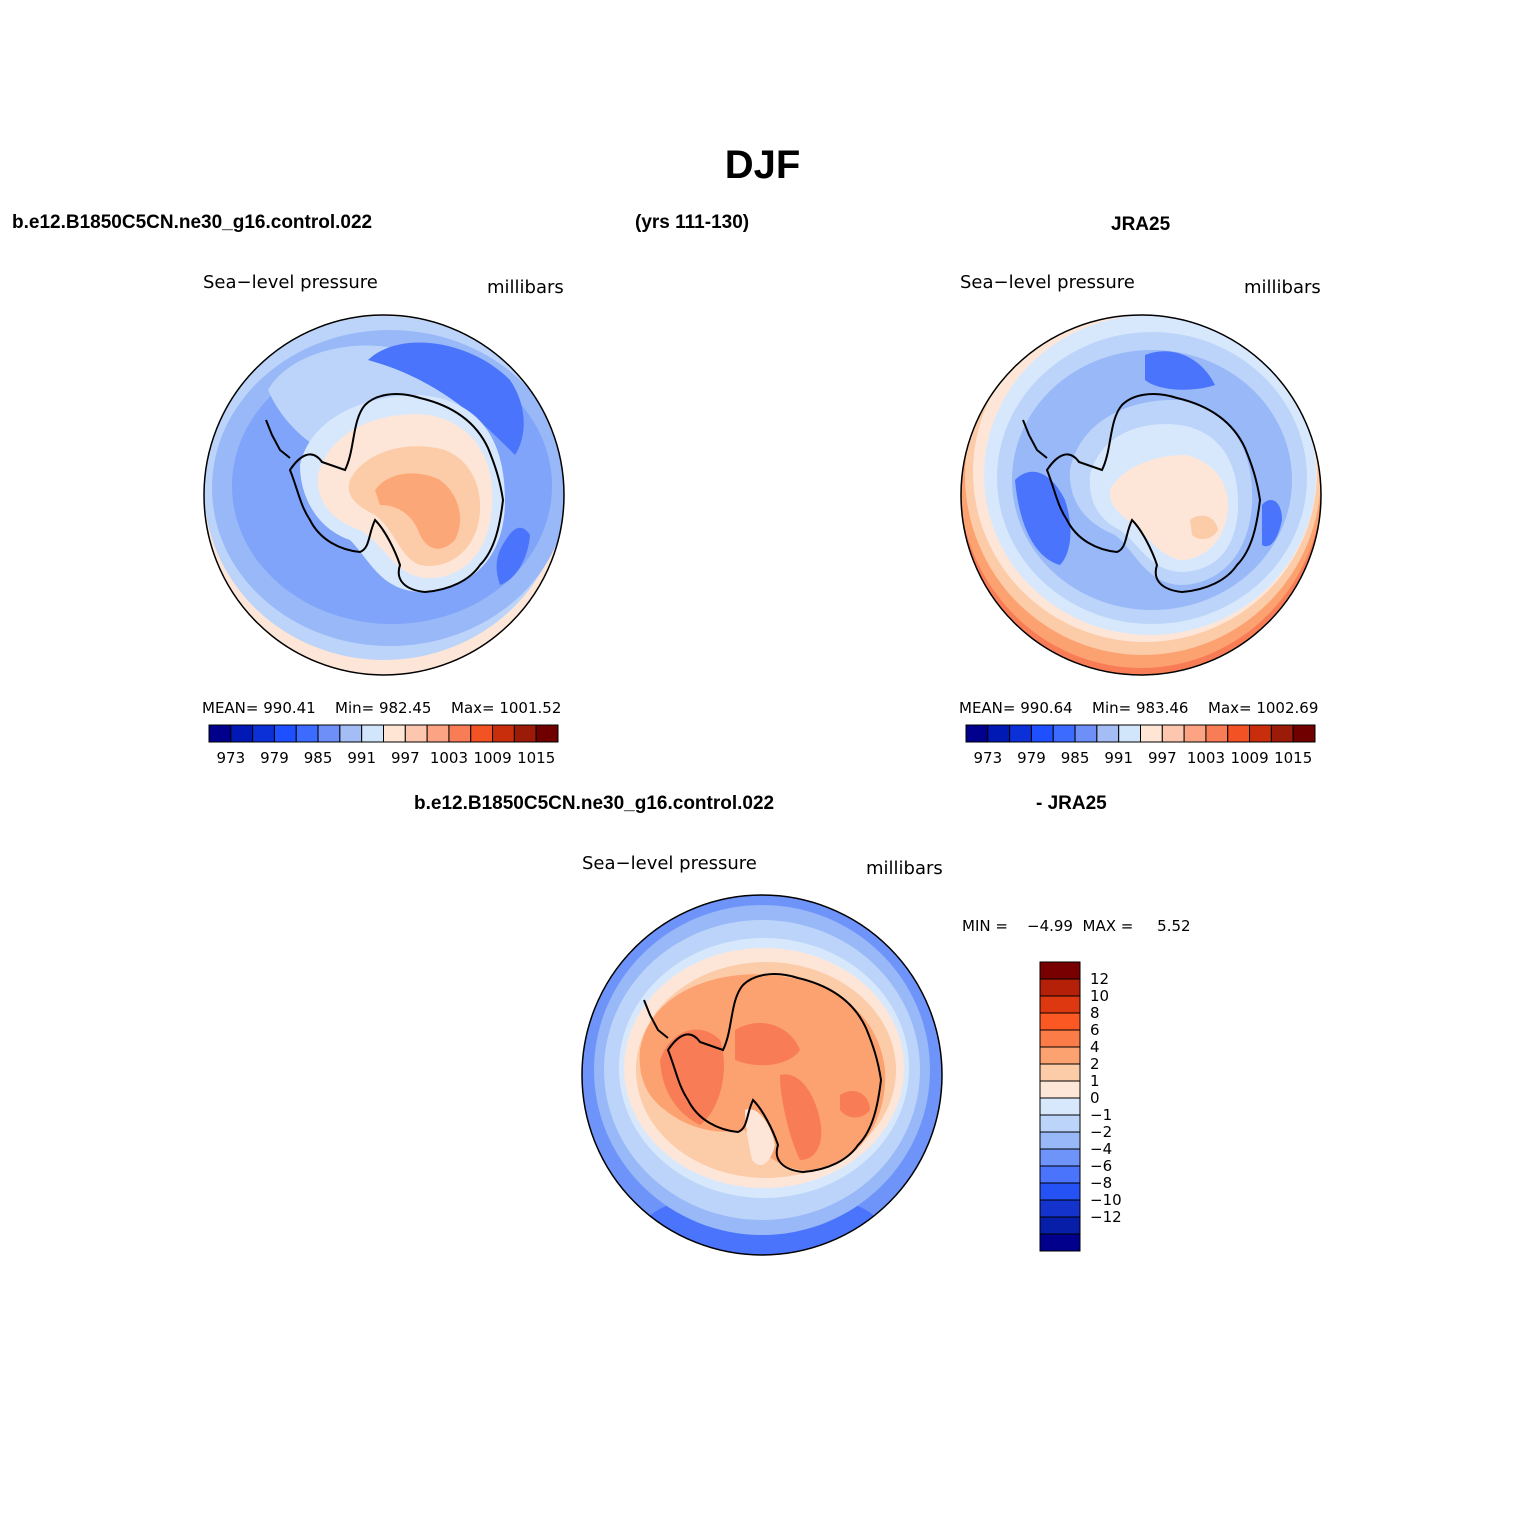  What do you see at coordinates (1282, 287) in the screenshot?
I see `obs-units-label: millibars` at bounding box center [1282, 287].